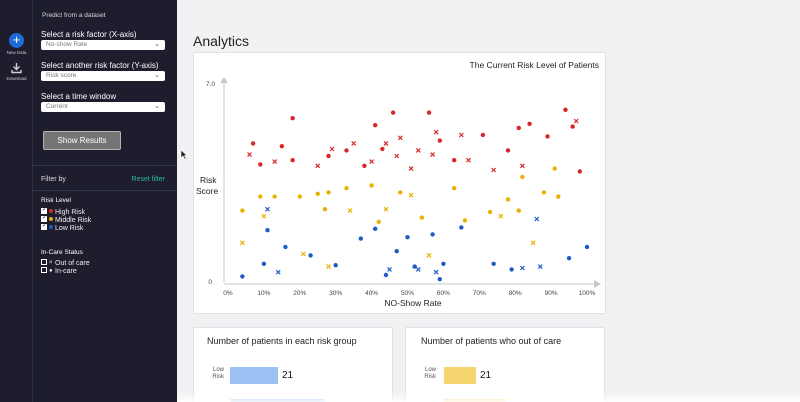  Describe the element at coordinates (82, 140) in the screenshot. I see `show-results-button: Show Results` at that location.